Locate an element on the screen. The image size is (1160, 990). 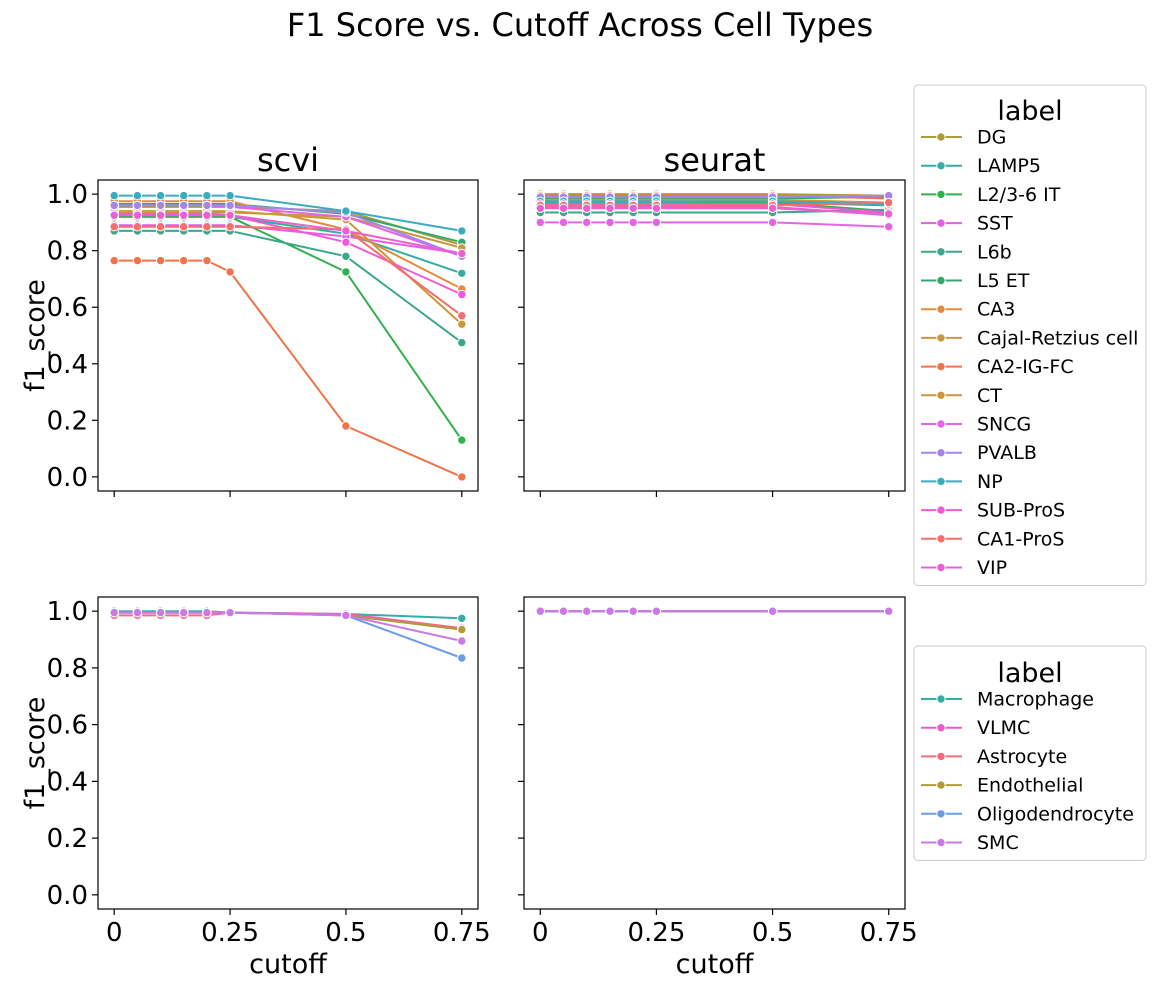
x-tick-label: 0.25 is located at coordinates (230, 933).